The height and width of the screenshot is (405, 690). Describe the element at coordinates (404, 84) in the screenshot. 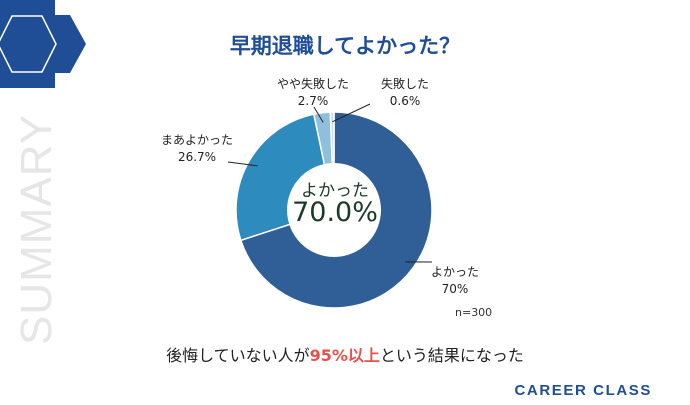

I see `label-shippai-name: 失敗した` at that location.